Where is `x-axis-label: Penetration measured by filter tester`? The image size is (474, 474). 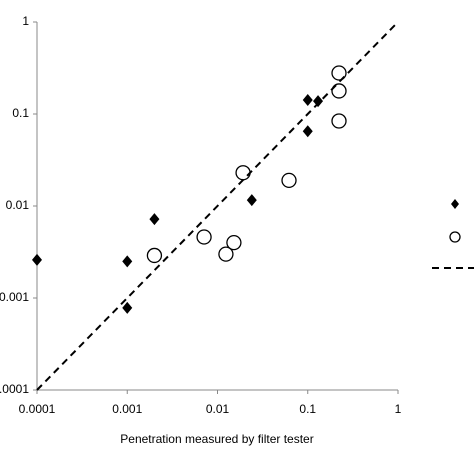 x-axis-label: Penetration measured by filter tester is located at coordinates (216, 439).